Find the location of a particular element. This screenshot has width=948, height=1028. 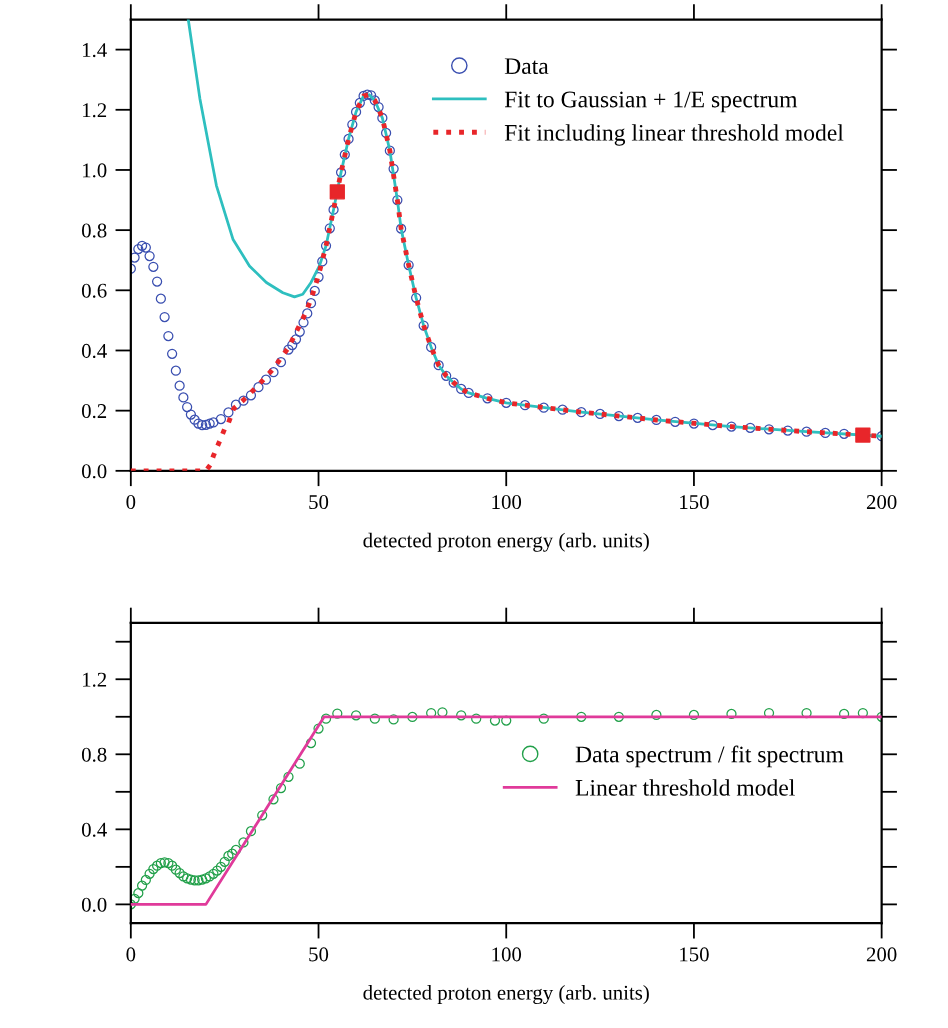

legend-label: Linear threshold model is located at coordinates (685, 787).